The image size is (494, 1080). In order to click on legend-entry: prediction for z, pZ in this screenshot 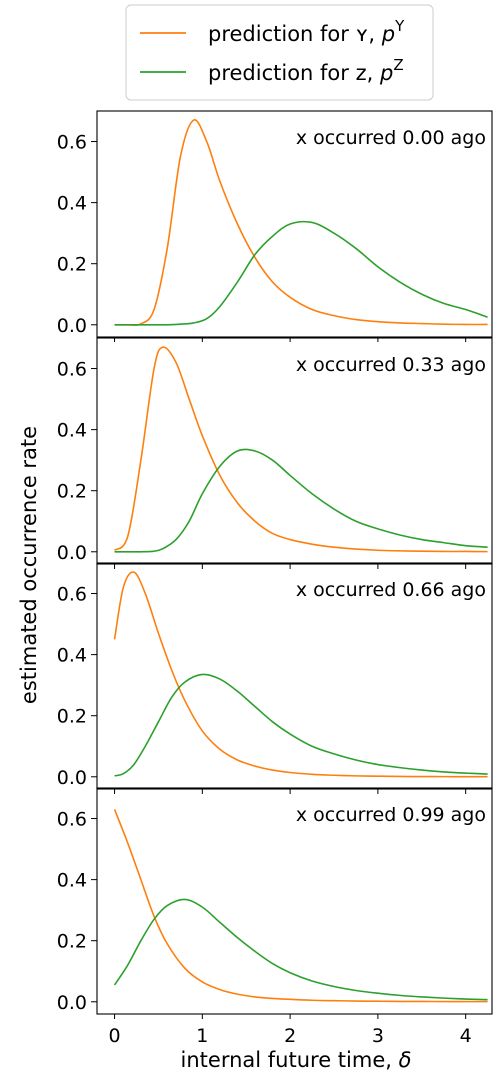, I will do `click(306, 70)`.